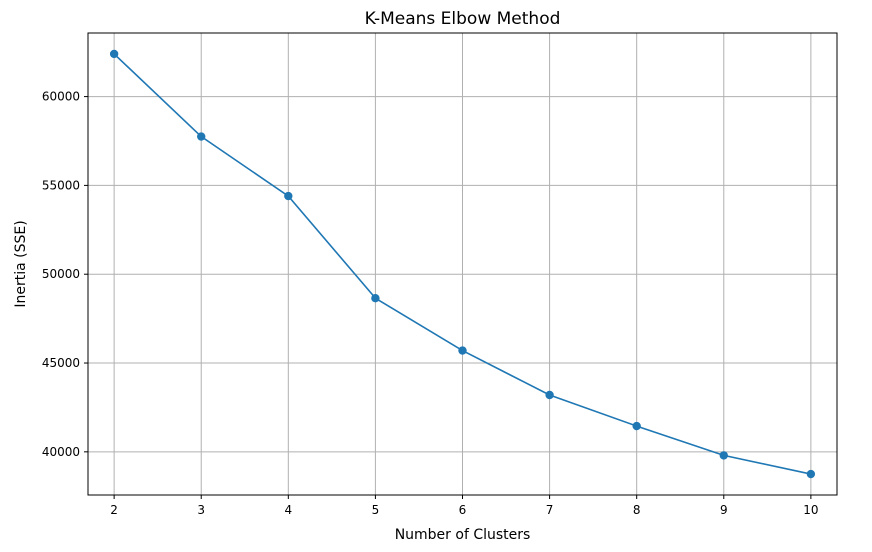  Describe the element at coordinates (21, 263) in the screenshot. I see `y-axis-label: Inertia (SSE)` at that location.